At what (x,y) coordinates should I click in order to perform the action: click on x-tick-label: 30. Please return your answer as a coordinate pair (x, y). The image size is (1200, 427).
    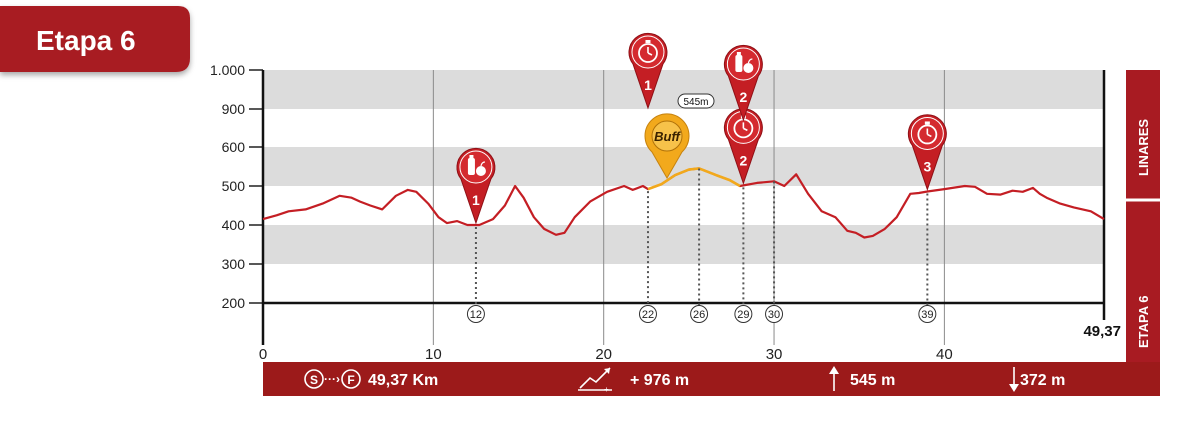
    Looking at the image, I should click on (774, 354).